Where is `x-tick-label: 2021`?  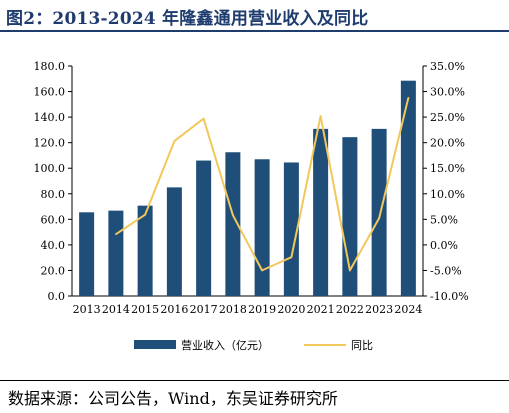 x-tick-label: 2021 is located at coordinates (321, 309).